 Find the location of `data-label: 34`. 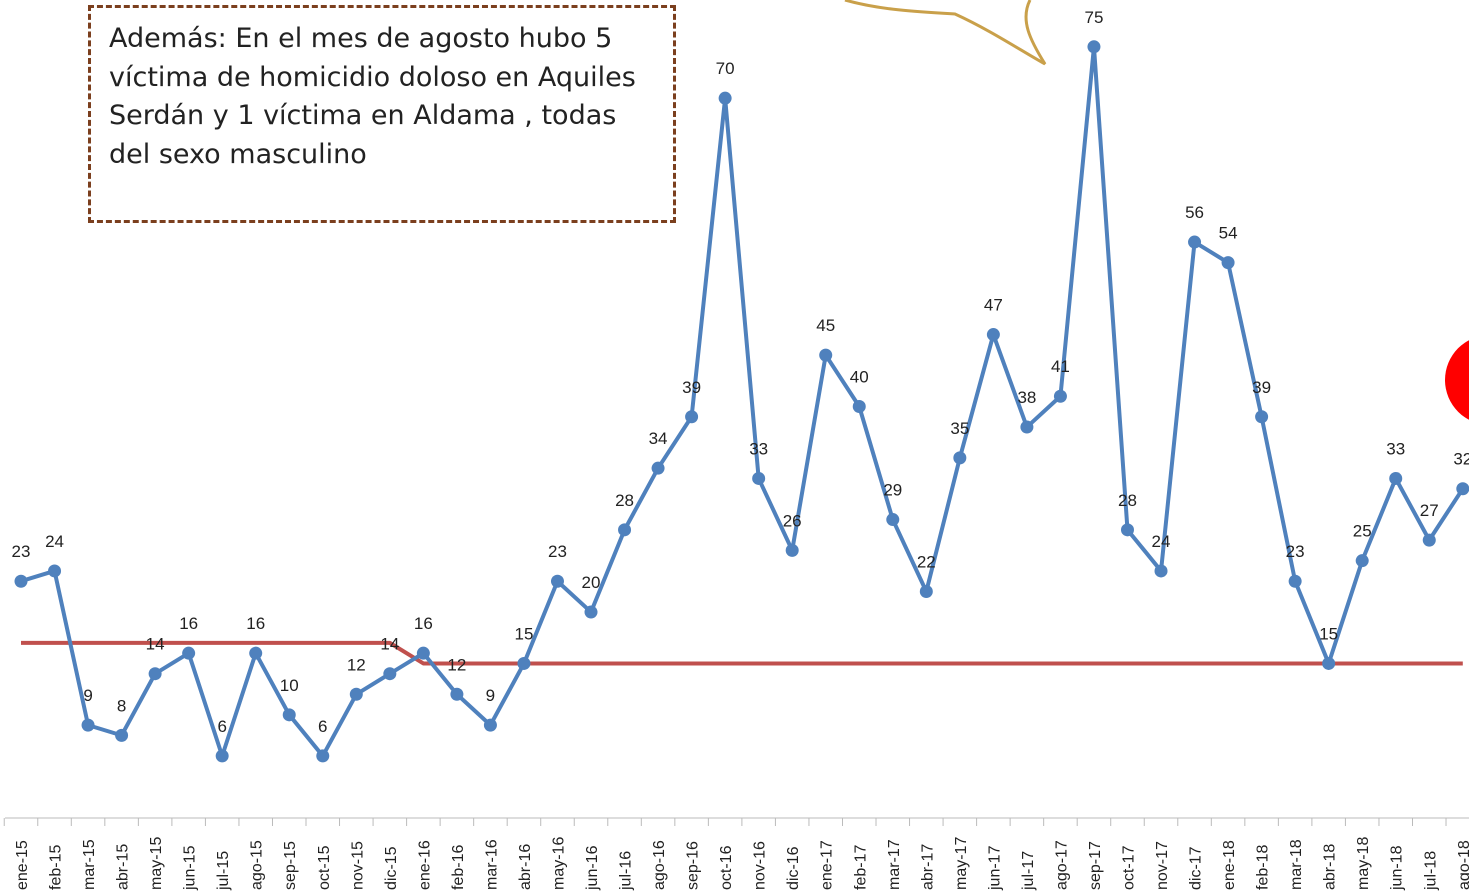

data-label: 34 is located at coordinates (658, 438).